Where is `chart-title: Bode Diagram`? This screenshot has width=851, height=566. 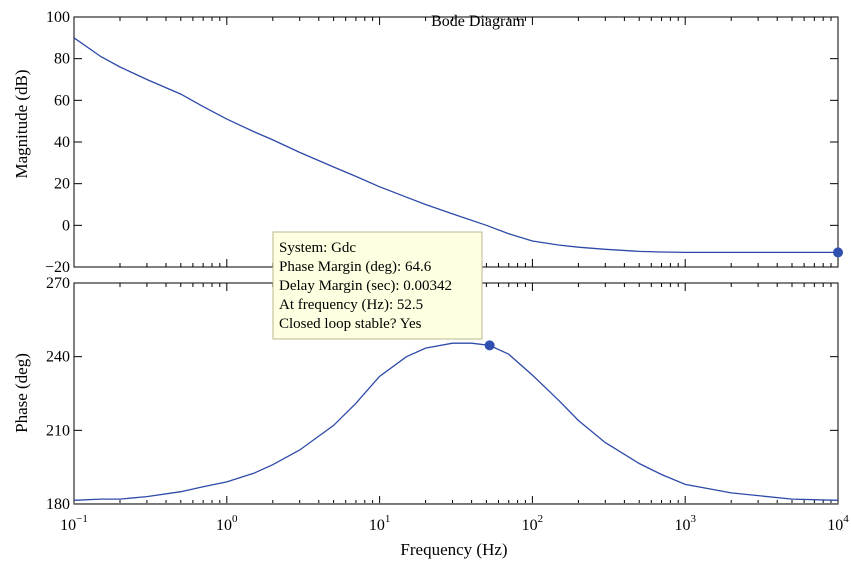 chart-title: Bode Diagram is located at coordinates (478, 21).